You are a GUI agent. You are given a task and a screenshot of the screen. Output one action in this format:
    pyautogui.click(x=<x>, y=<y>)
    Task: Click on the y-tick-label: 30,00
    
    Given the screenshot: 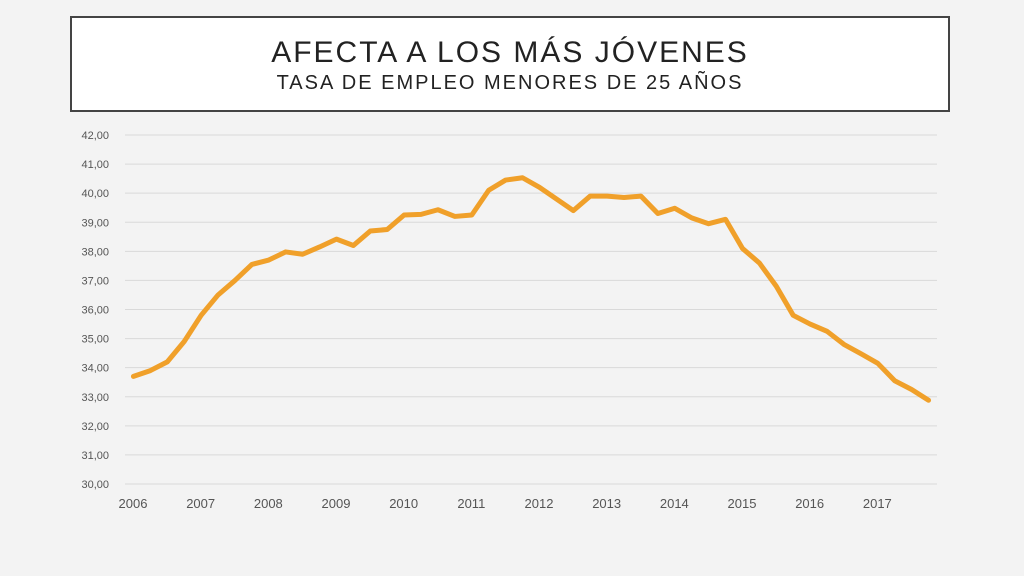 What is the action you would take?
    pyautogui.click(x=95, y=485)
    